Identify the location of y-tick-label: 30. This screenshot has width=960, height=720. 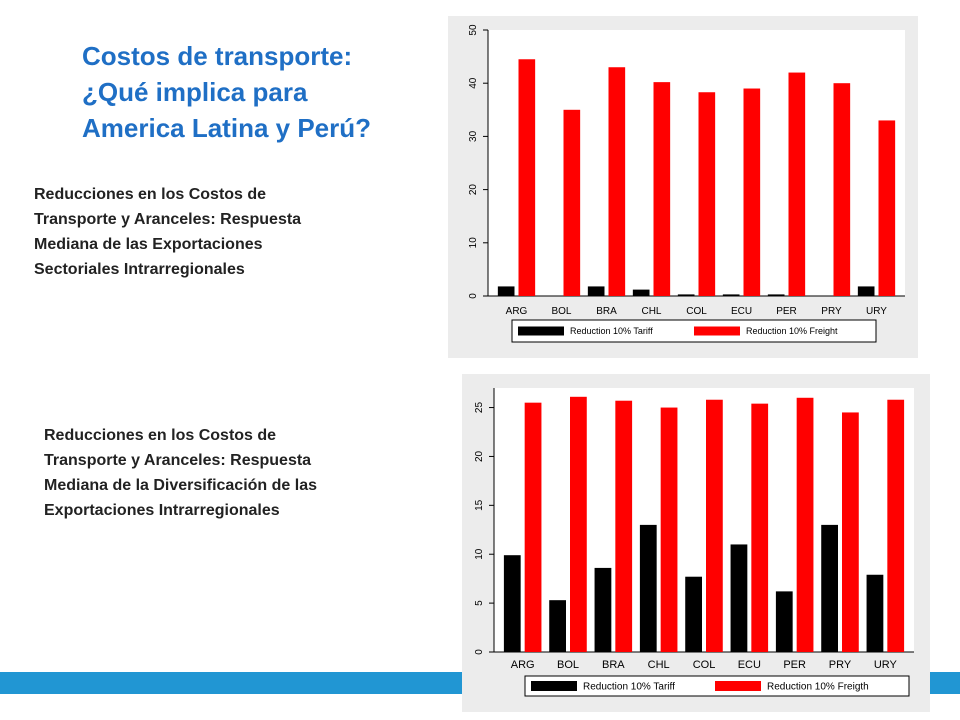
(473, 136).